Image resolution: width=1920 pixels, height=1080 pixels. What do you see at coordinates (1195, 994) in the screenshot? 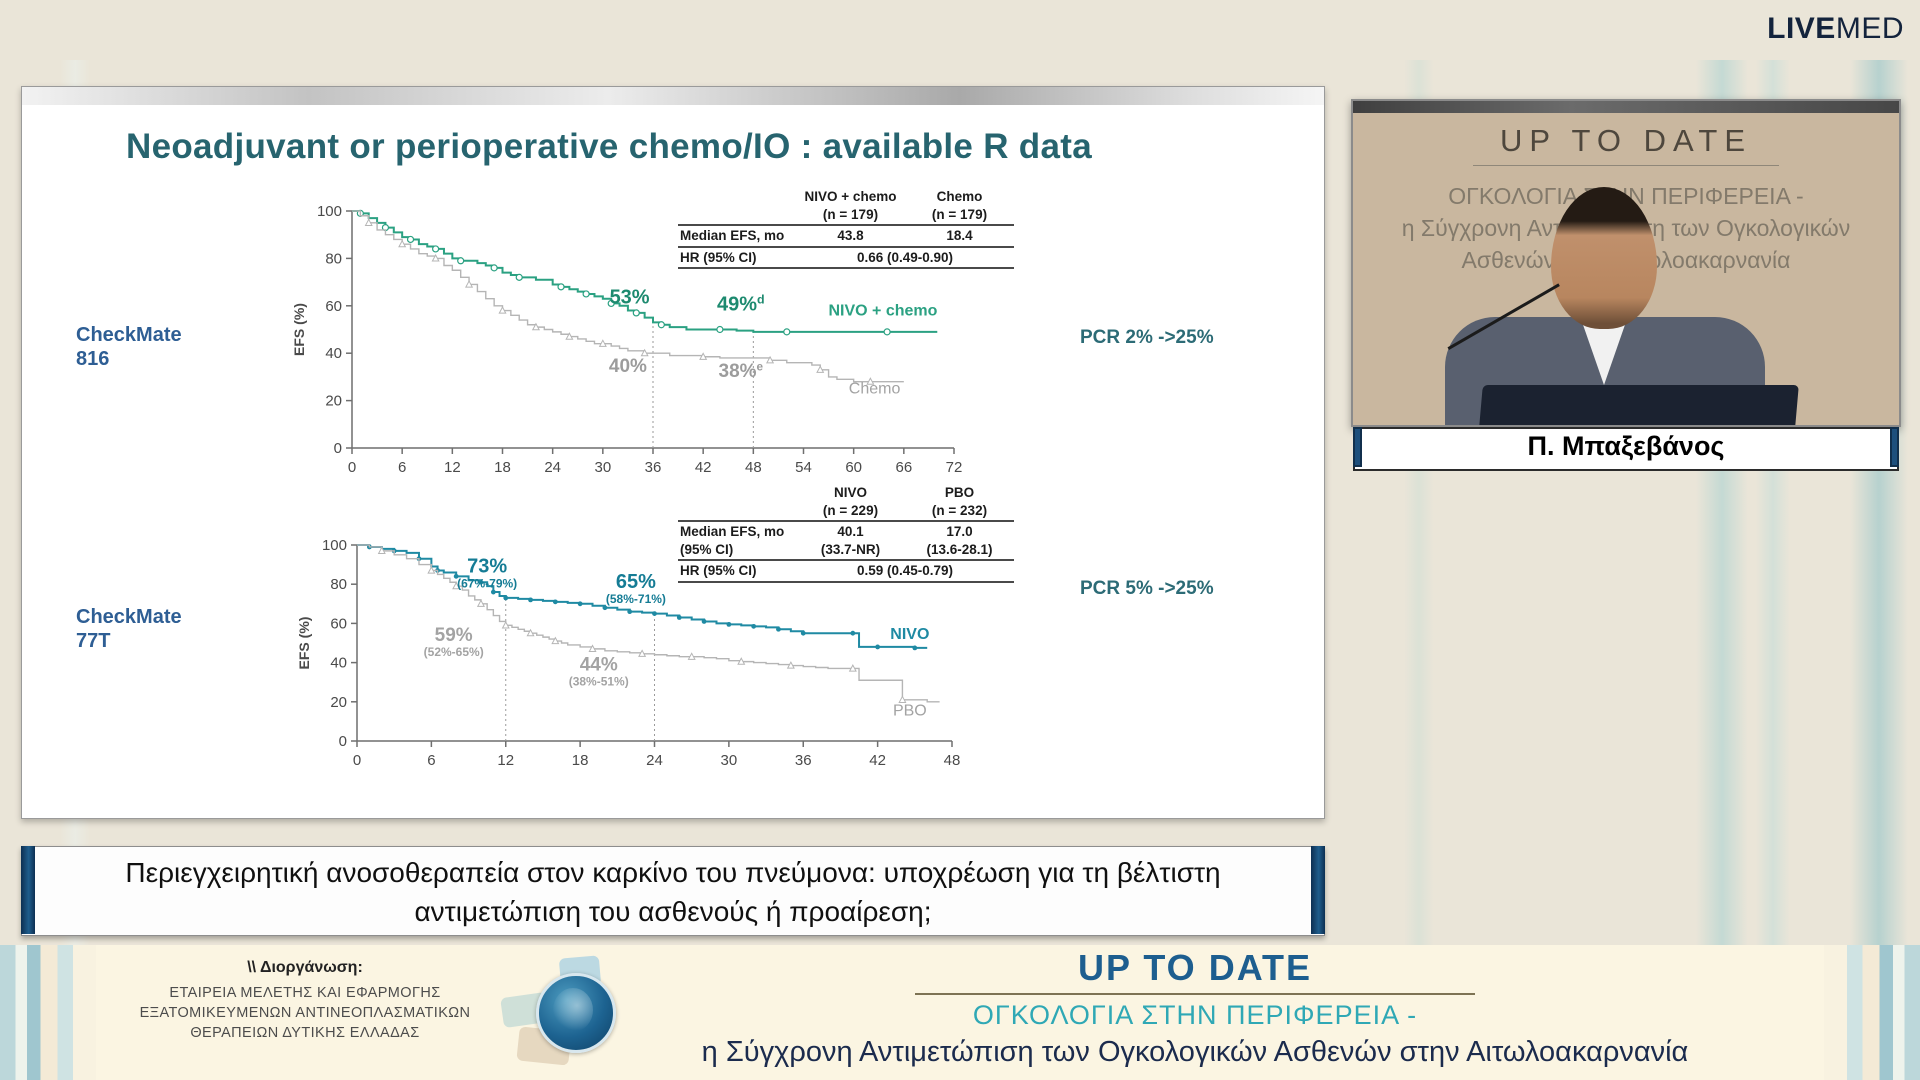
I see `footer-divider` at bounding box center [1195, 994].